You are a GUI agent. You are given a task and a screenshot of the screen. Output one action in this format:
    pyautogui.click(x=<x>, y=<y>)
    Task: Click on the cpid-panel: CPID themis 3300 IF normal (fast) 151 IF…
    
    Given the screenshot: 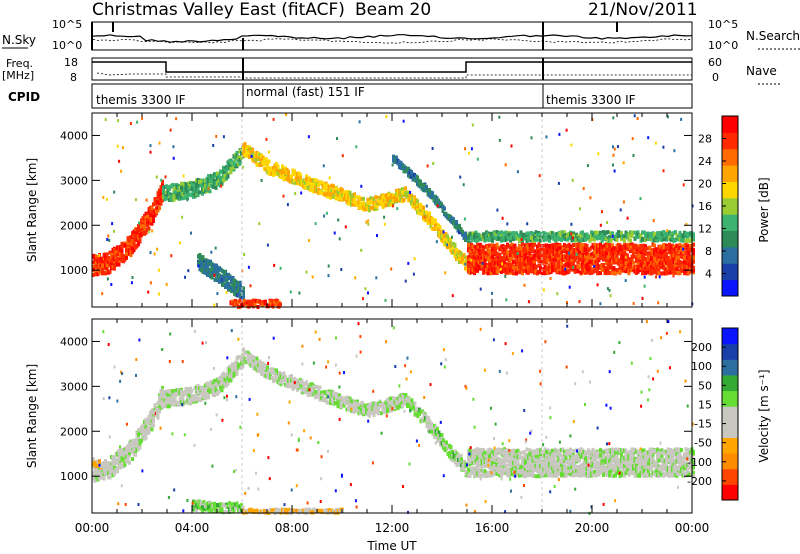 What is the action you would take?
    pyautogui.click(x=350, y=96)
    